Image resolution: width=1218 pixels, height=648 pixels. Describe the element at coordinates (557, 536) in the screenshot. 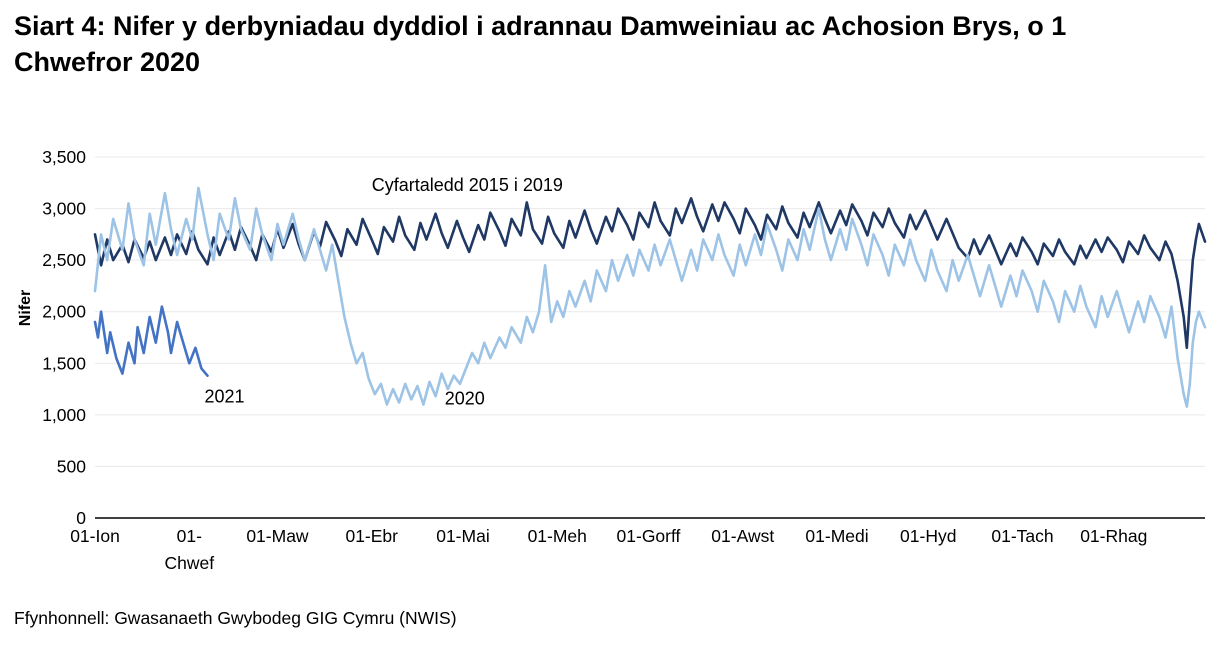

I see `x-tick-label: 01-Meh` at that location.